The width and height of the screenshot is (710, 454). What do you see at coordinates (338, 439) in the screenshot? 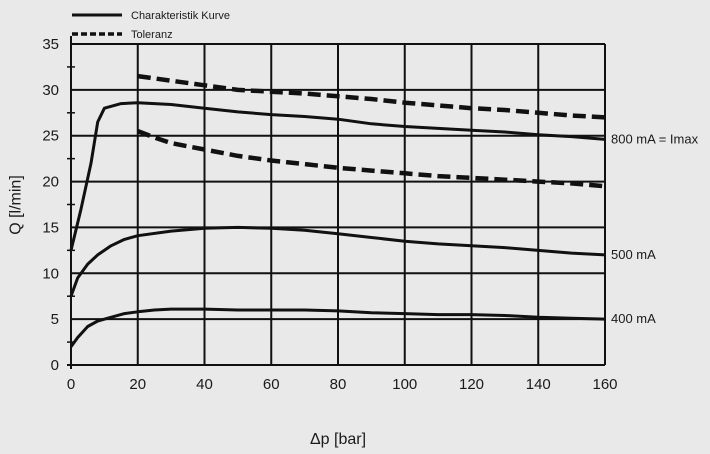
I see `x-axis-label: Δp [bar]` at bounding box center [338, 439].